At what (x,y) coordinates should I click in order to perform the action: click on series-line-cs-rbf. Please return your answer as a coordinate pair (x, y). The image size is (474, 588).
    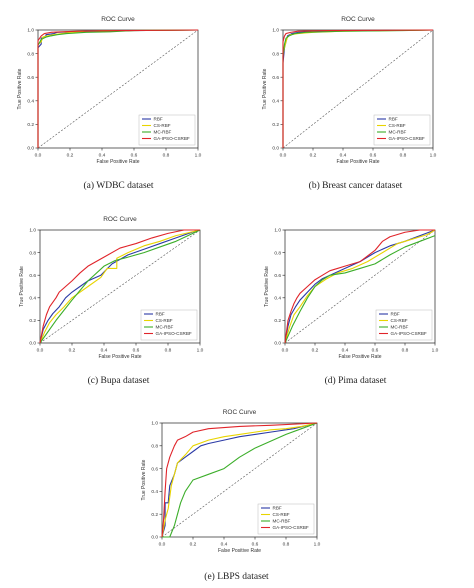
    Looking at the image, I should click on (360, 286).